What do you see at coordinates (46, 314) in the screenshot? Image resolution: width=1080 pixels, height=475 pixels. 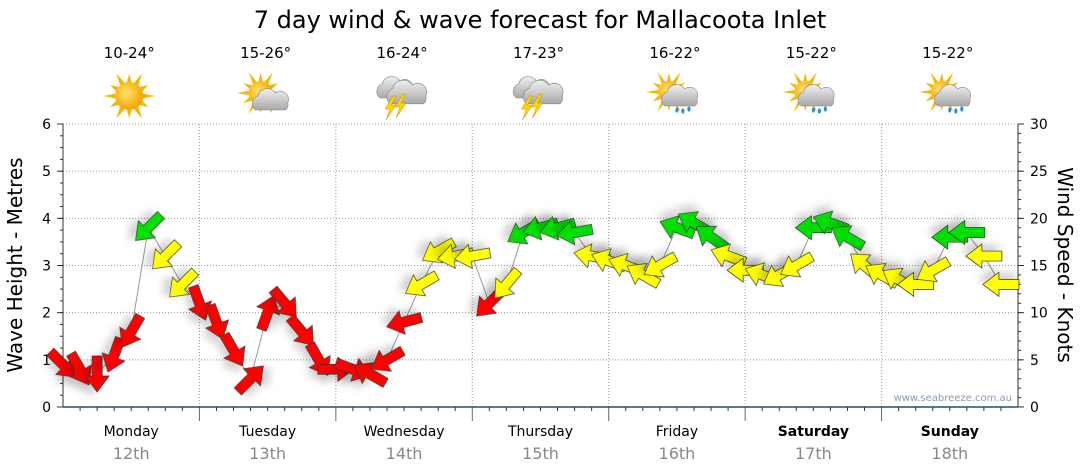 I see `left-tick-label: 2` at bounding box center [46, 314].